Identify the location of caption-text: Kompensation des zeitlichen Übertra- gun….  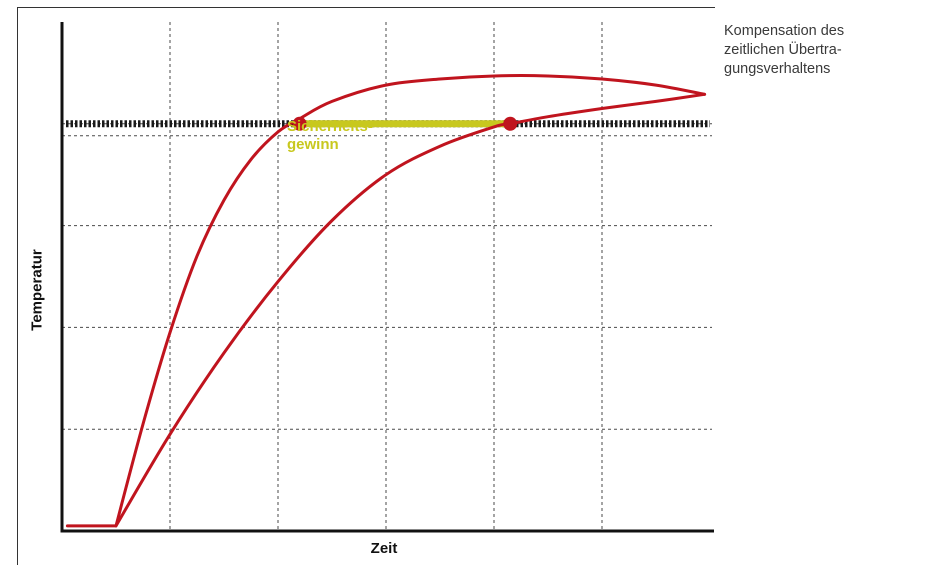
(819, 50).